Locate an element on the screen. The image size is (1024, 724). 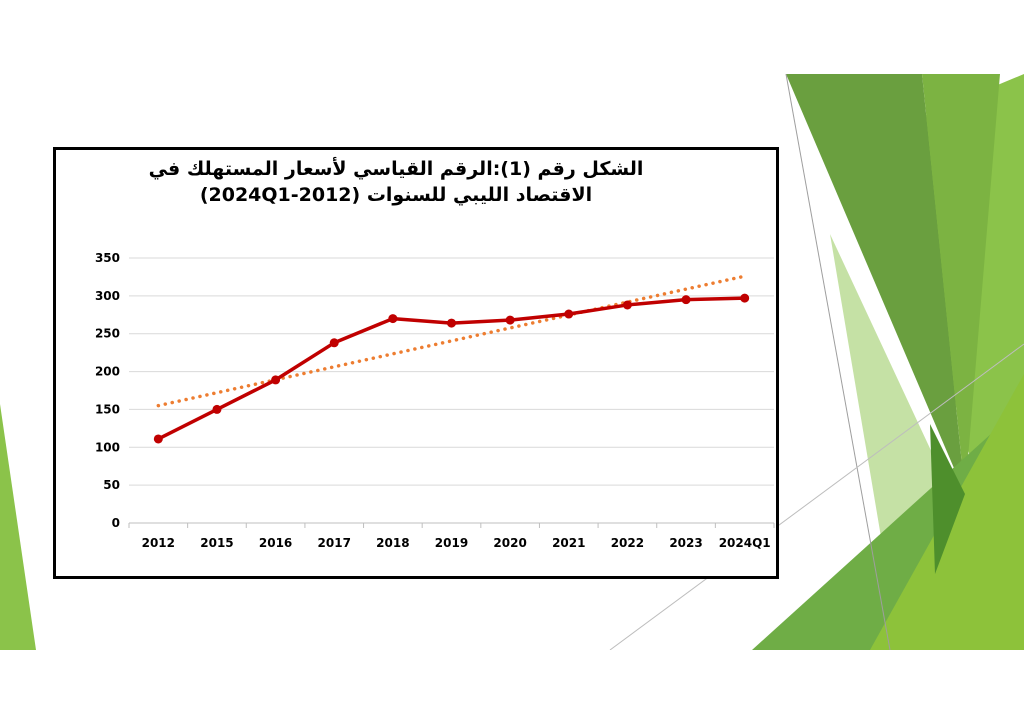
chart-title-line-2: الاقتصاد الليبي للسنوات (2024Q1-2012) is located at coordinates (396, 195).